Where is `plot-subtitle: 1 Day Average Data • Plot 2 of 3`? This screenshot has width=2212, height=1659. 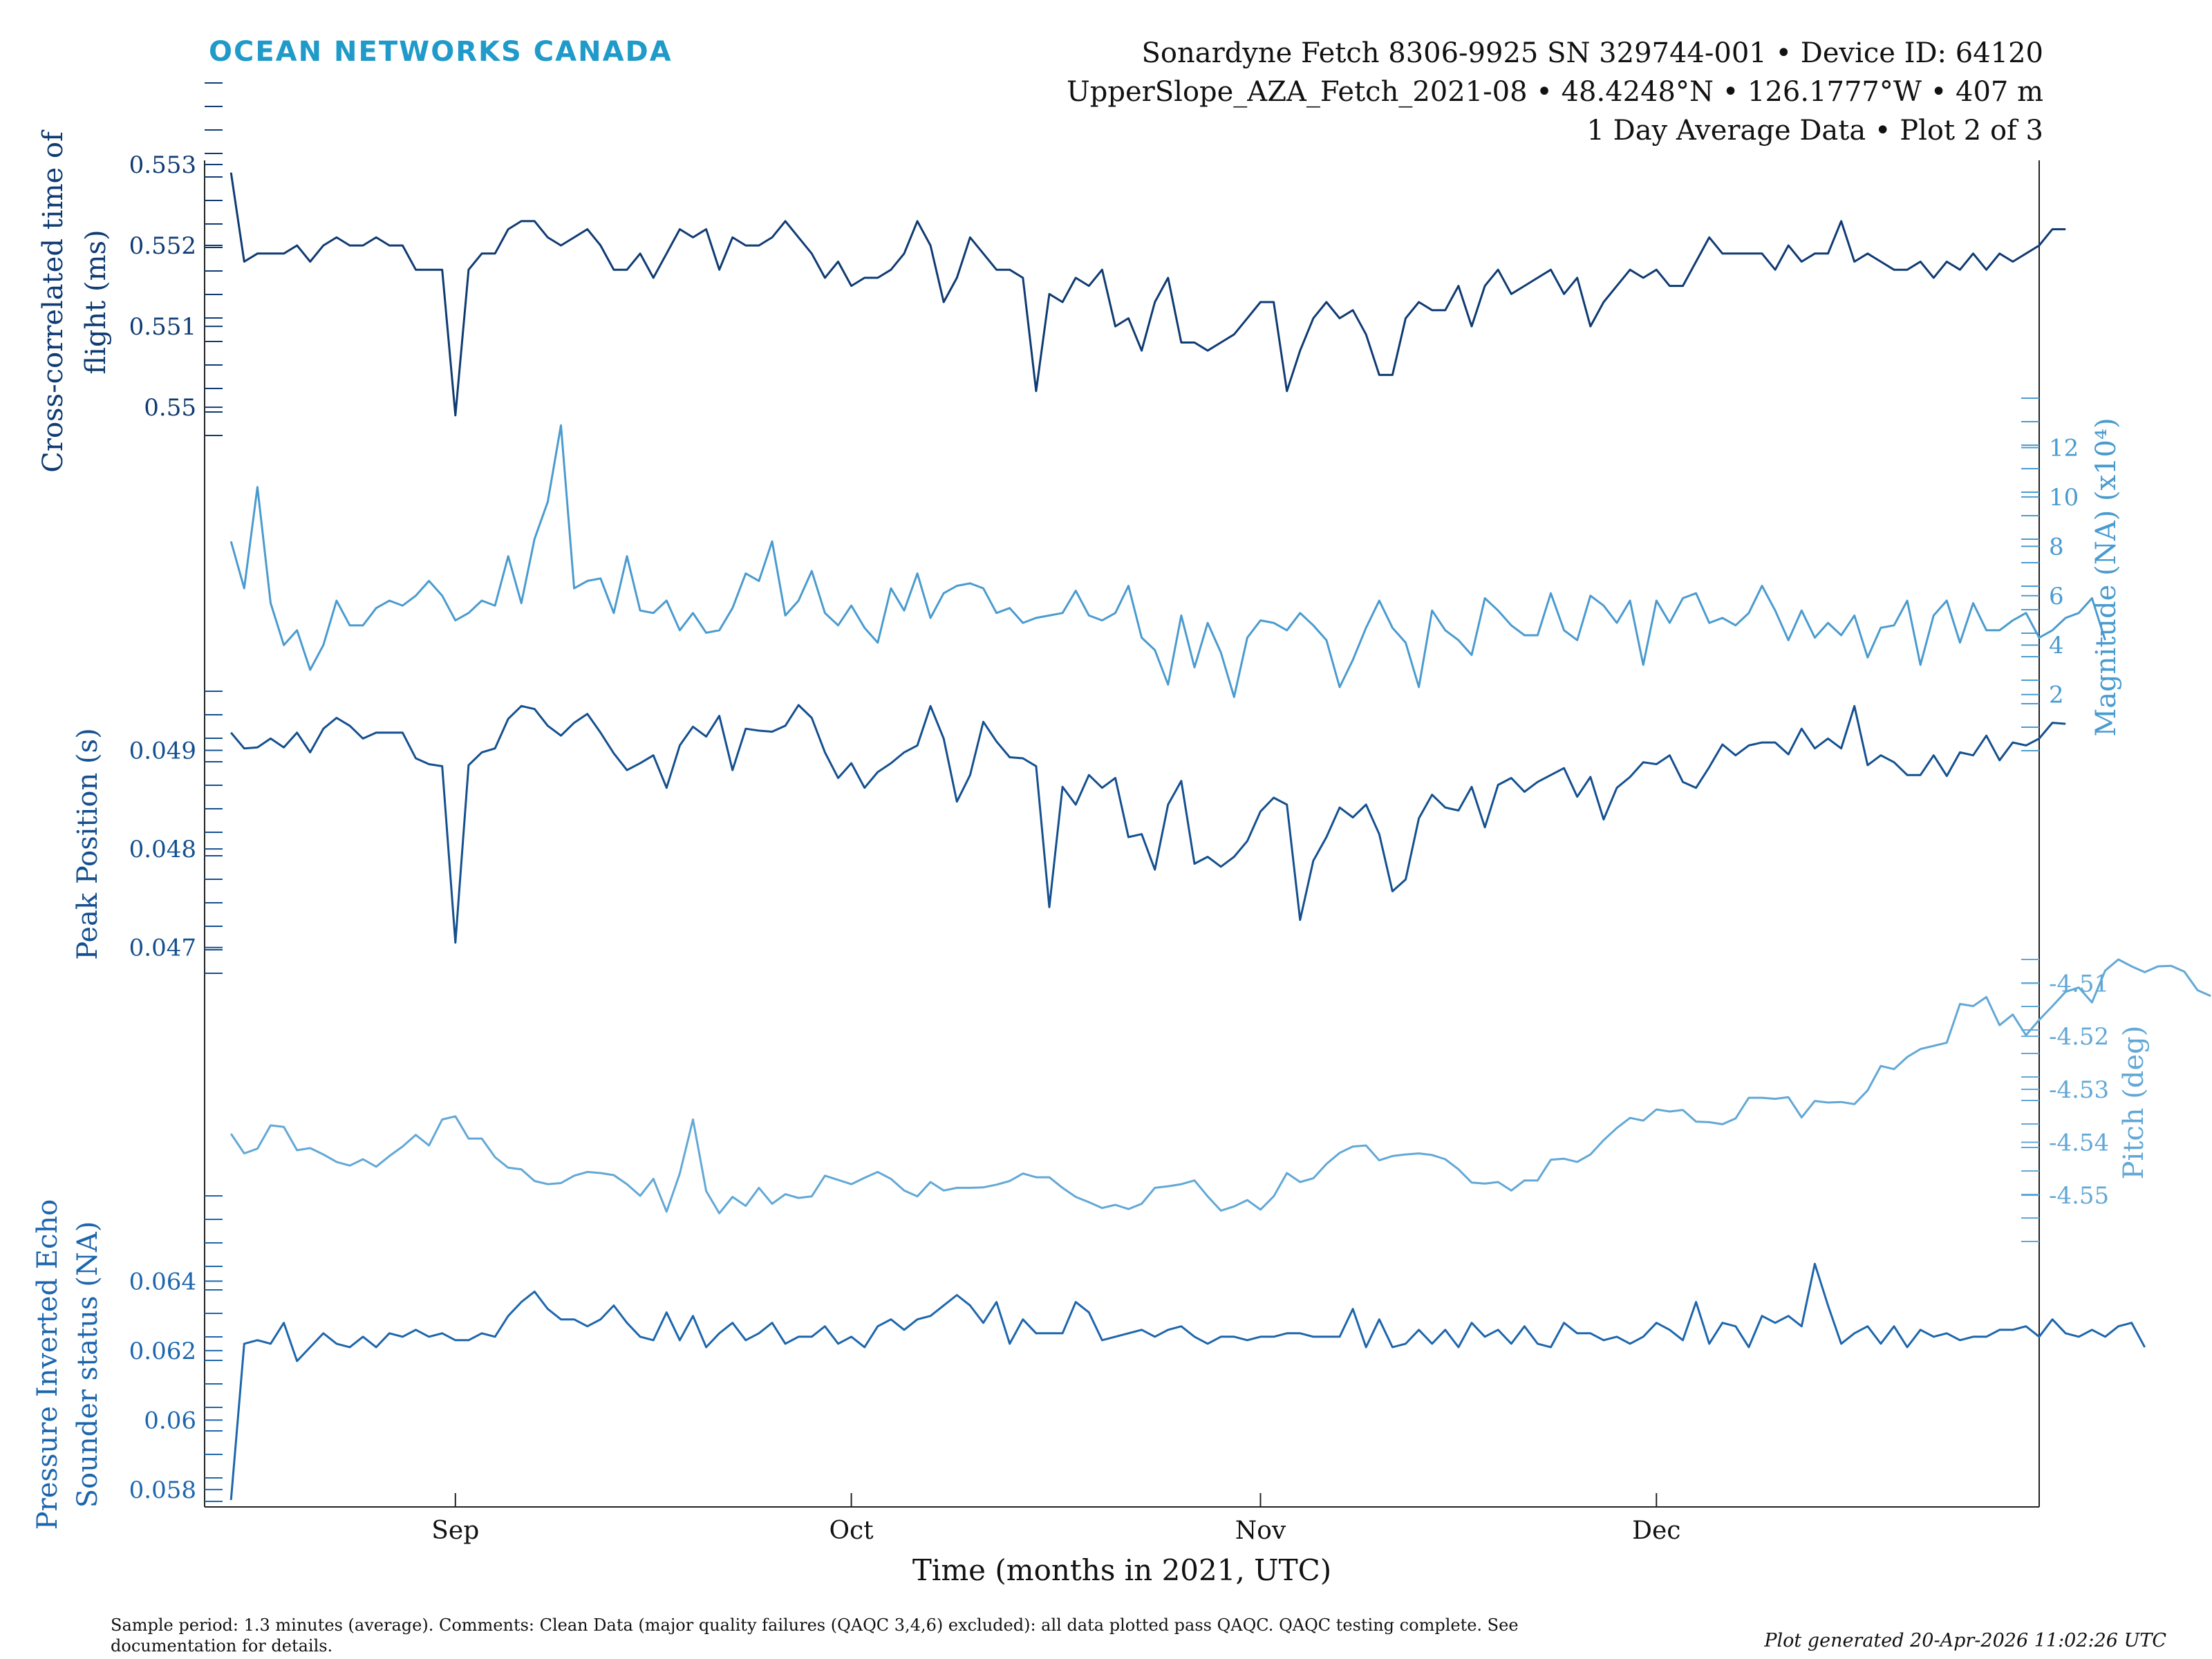 plot-subtitle: 1 Day Average Data • Plot 2 of 3 is located at coordinates (1815, 131).